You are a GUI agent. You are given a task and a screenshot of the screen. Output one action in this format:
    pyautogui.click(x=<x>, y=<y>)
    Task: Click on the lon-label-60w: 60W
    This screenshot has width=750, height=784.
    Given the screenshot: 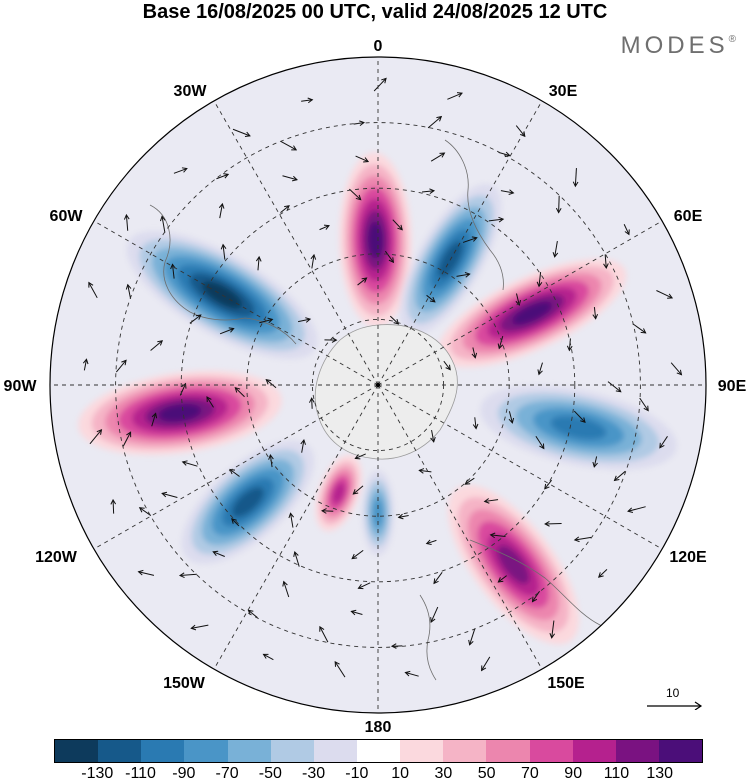 What is the action you would take?
    pyautogui.click(x=67, y=216)
    